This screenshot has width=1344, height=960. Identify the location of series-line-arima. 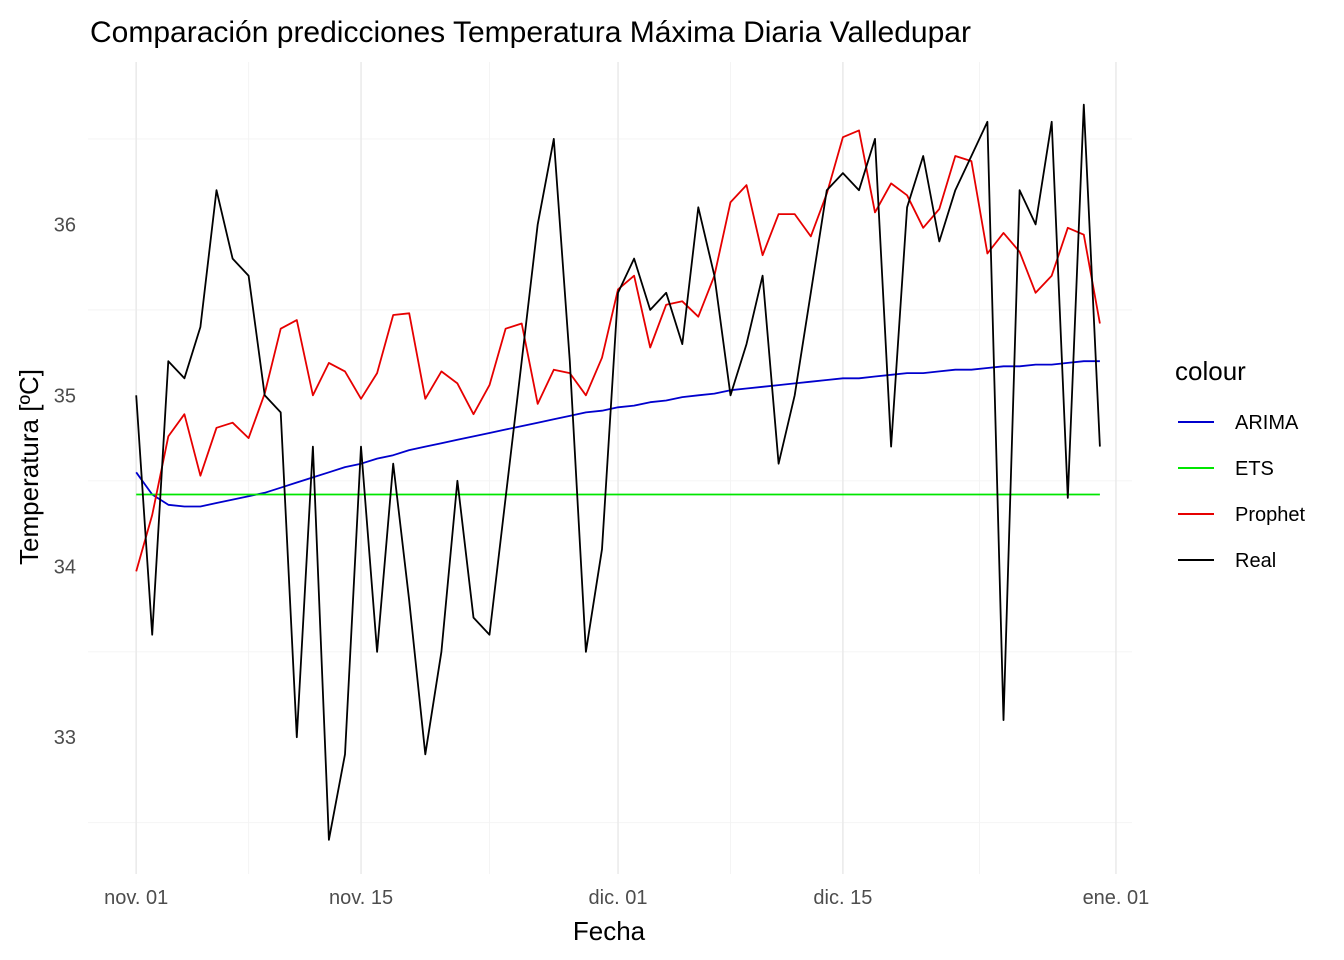
(617, 434).